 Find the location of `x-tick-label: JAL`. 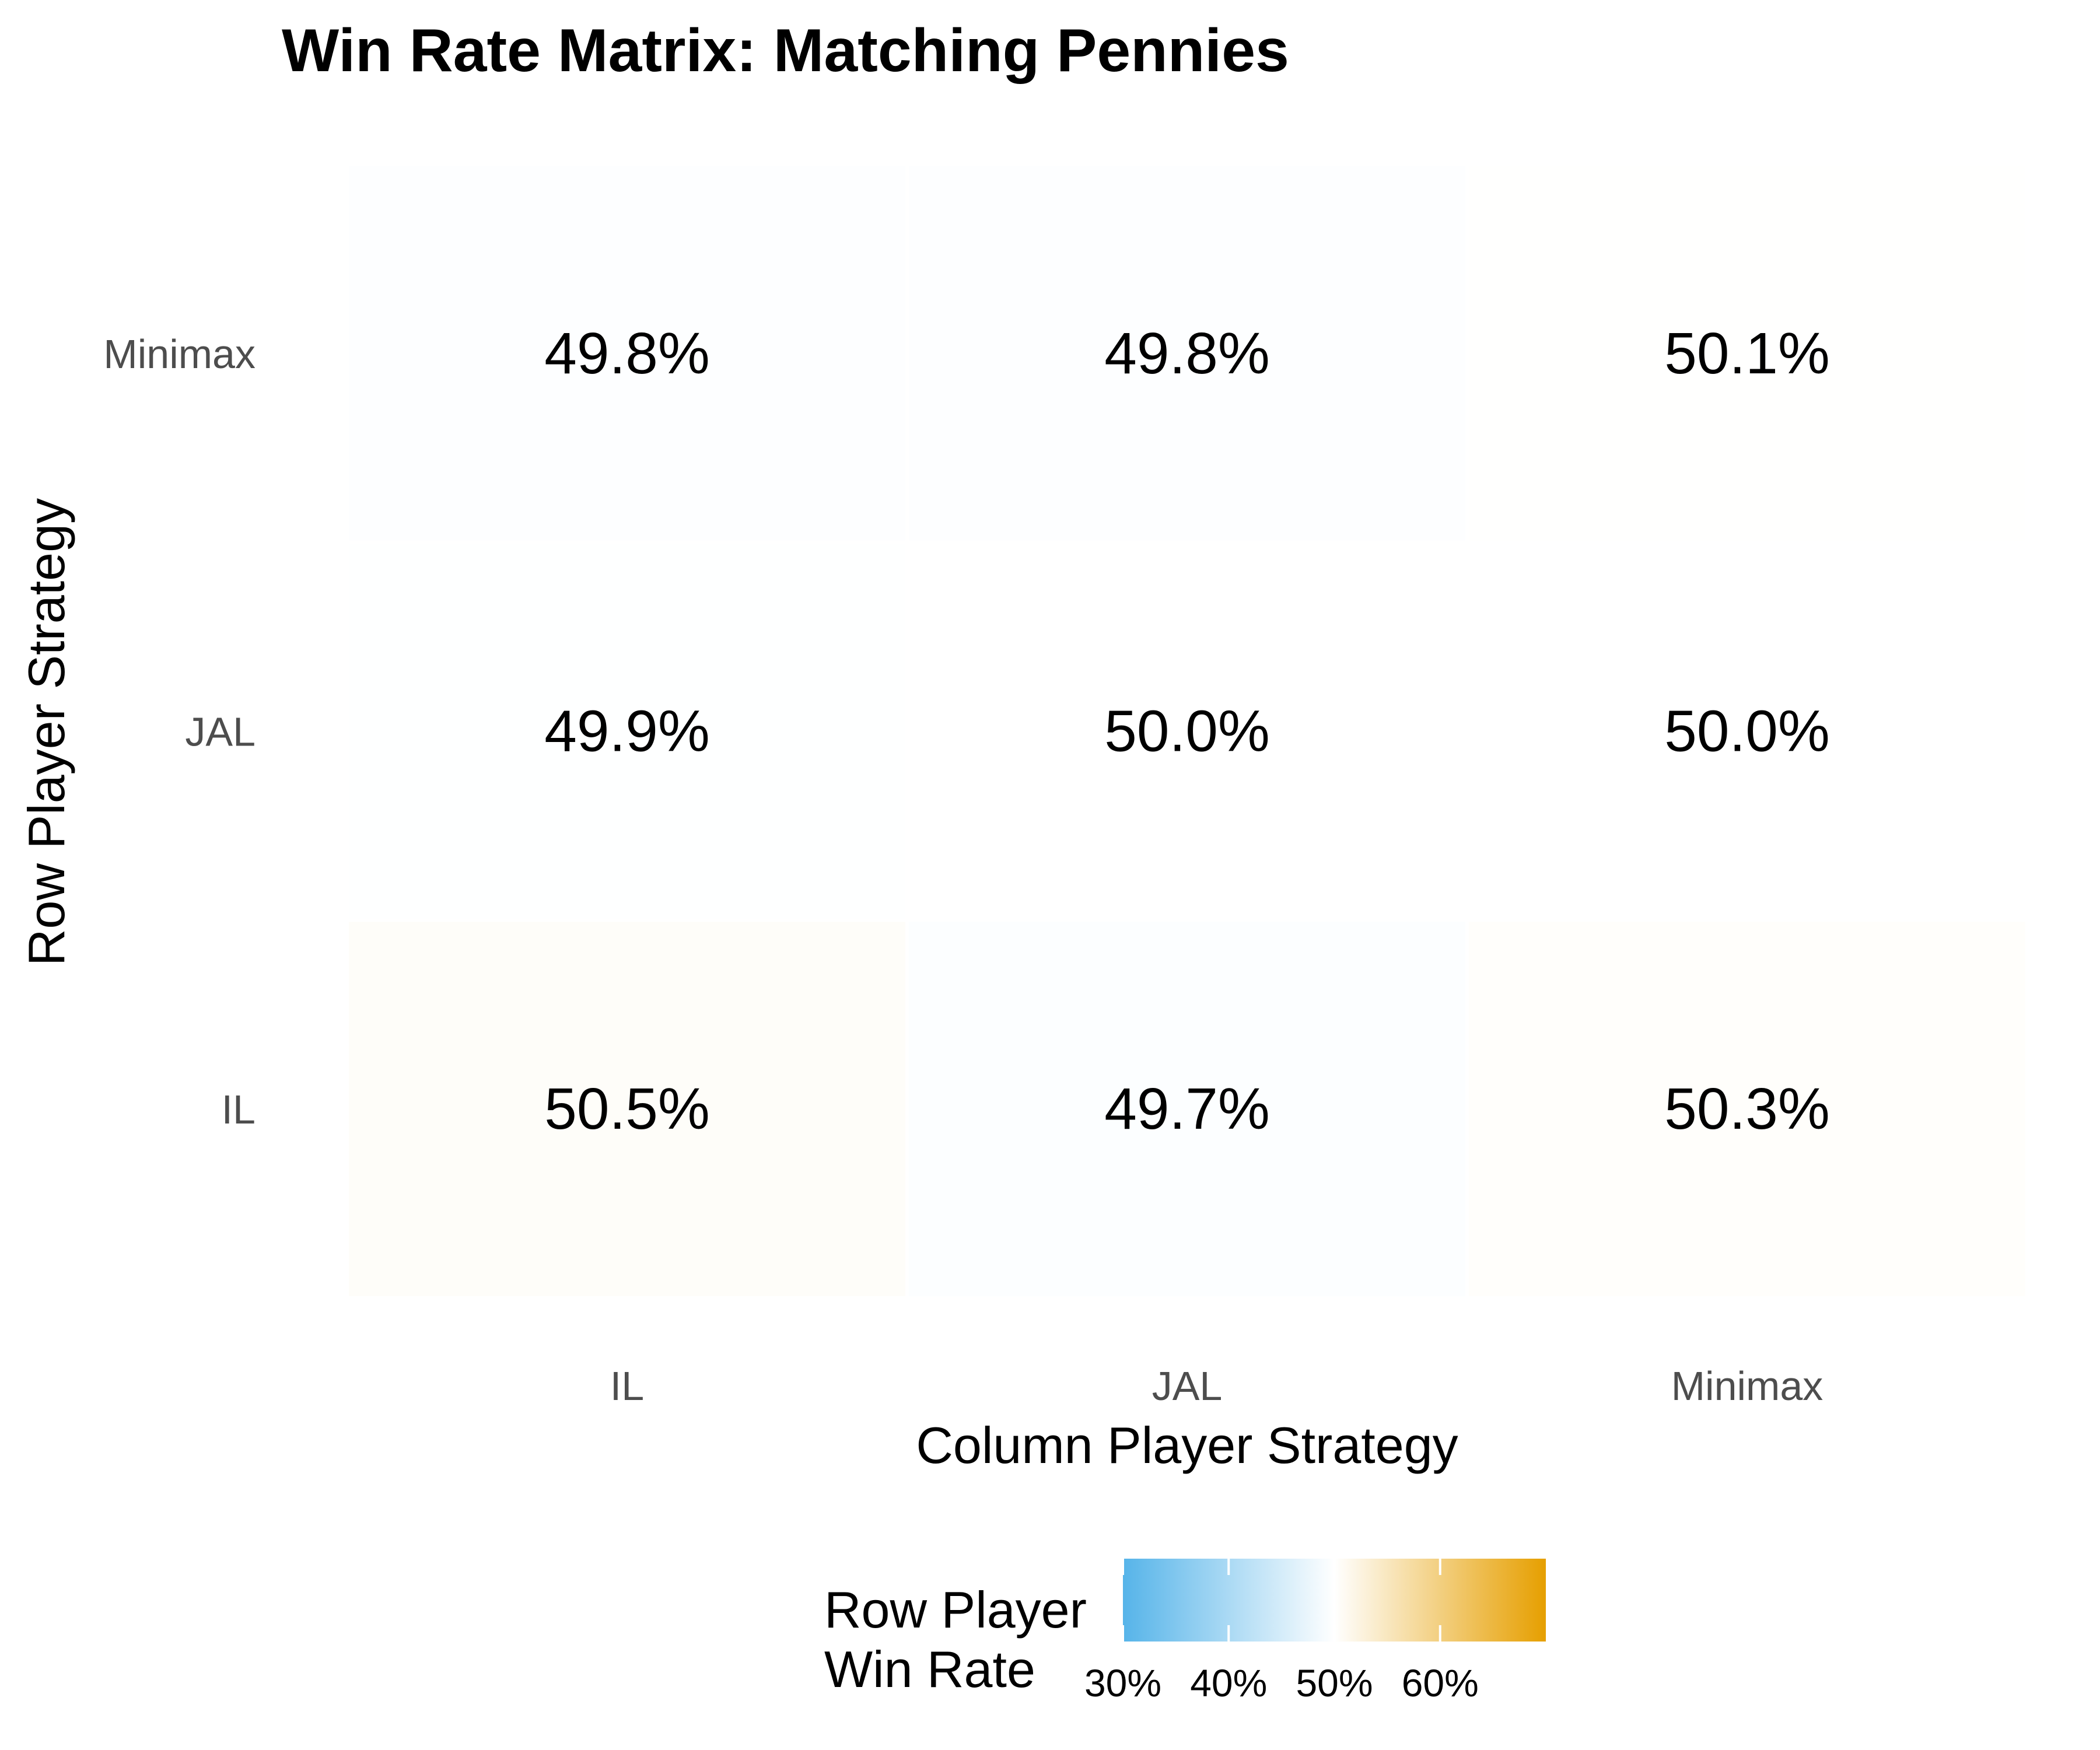

x-tick-label: JAL is located at coordinates (1187, 1386).